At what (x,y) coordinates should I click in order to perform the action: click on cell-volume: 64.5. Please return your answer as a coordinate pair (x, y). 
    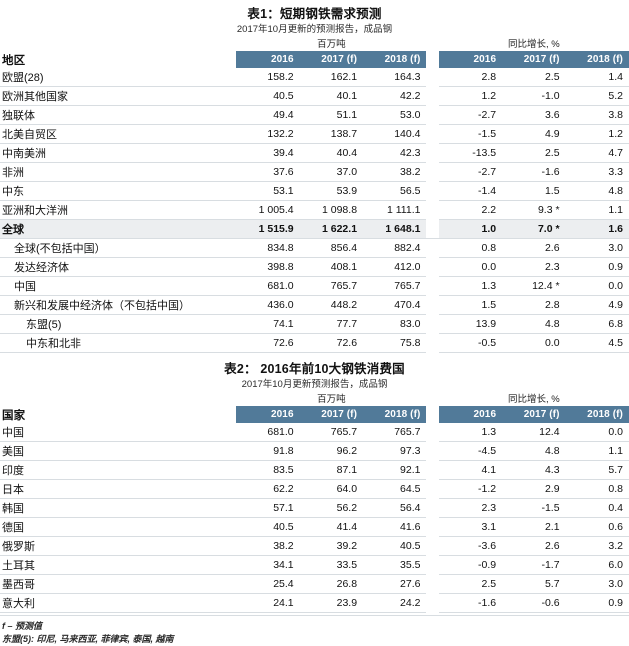
    Looking at the image, I should click on (395, 489).